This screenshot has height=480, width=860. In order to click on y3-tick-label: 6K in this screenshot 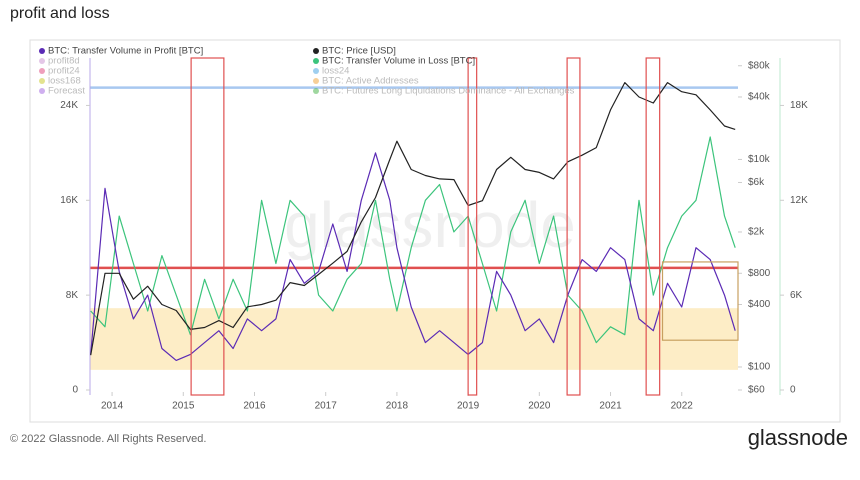, I will do `click(796, 295)`.